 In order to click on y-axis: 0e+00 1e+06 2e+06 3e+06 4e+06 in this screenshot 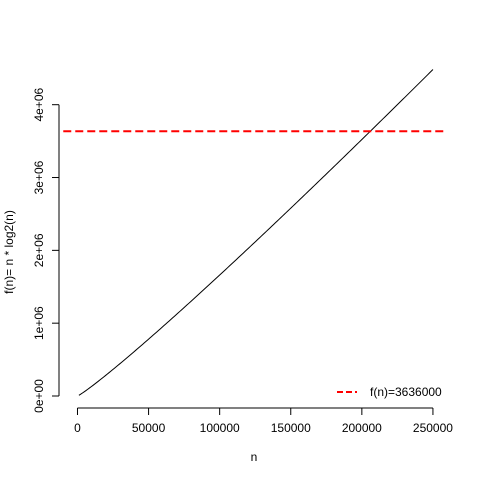, I will do `click(46, 250)`.